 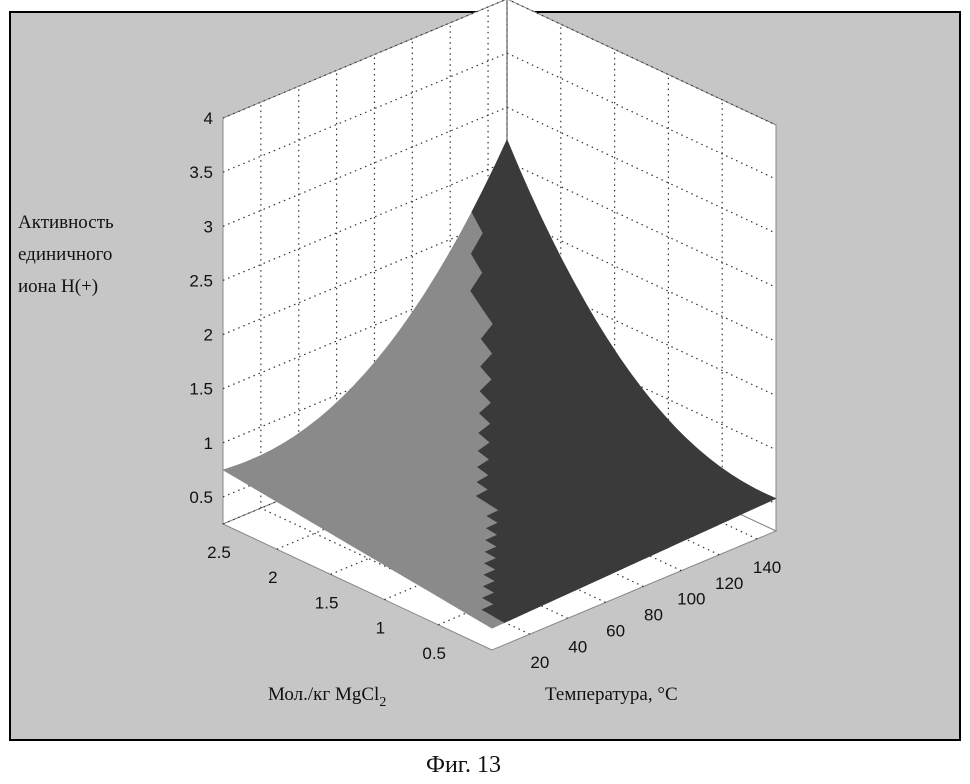 What do you see at coordinates (208, 118) in the screenshot?
I see `z-tick-label-7: 4` at bounding box center [208, 118].